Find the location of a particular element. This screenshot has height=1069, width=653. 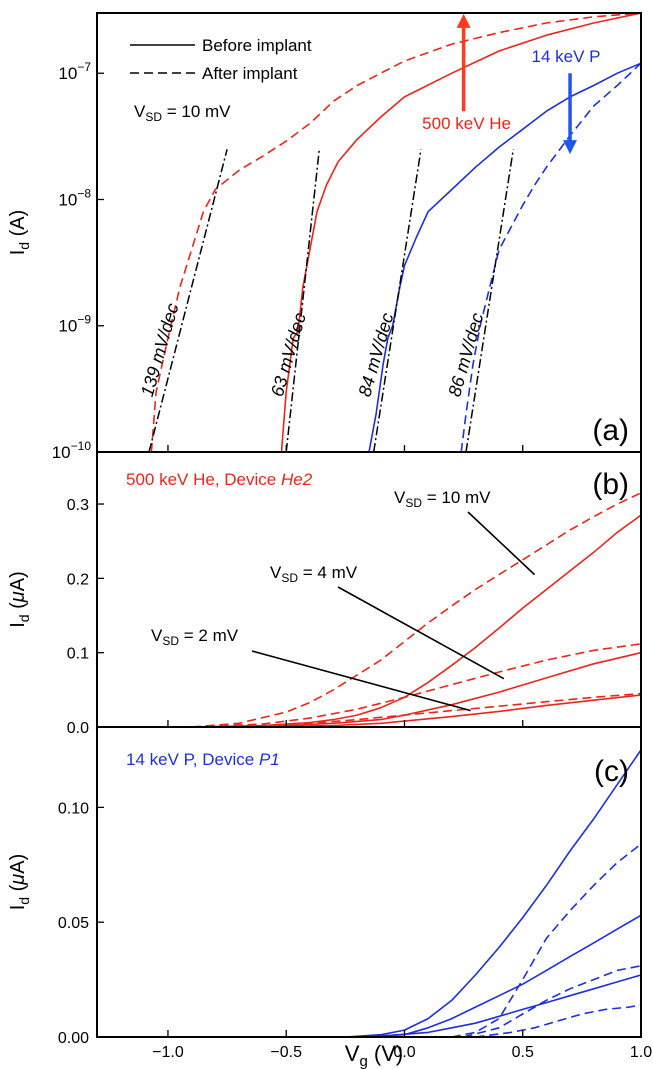

vsd-annotation: VSD = 4 mV is located at coordinates (314, 574).